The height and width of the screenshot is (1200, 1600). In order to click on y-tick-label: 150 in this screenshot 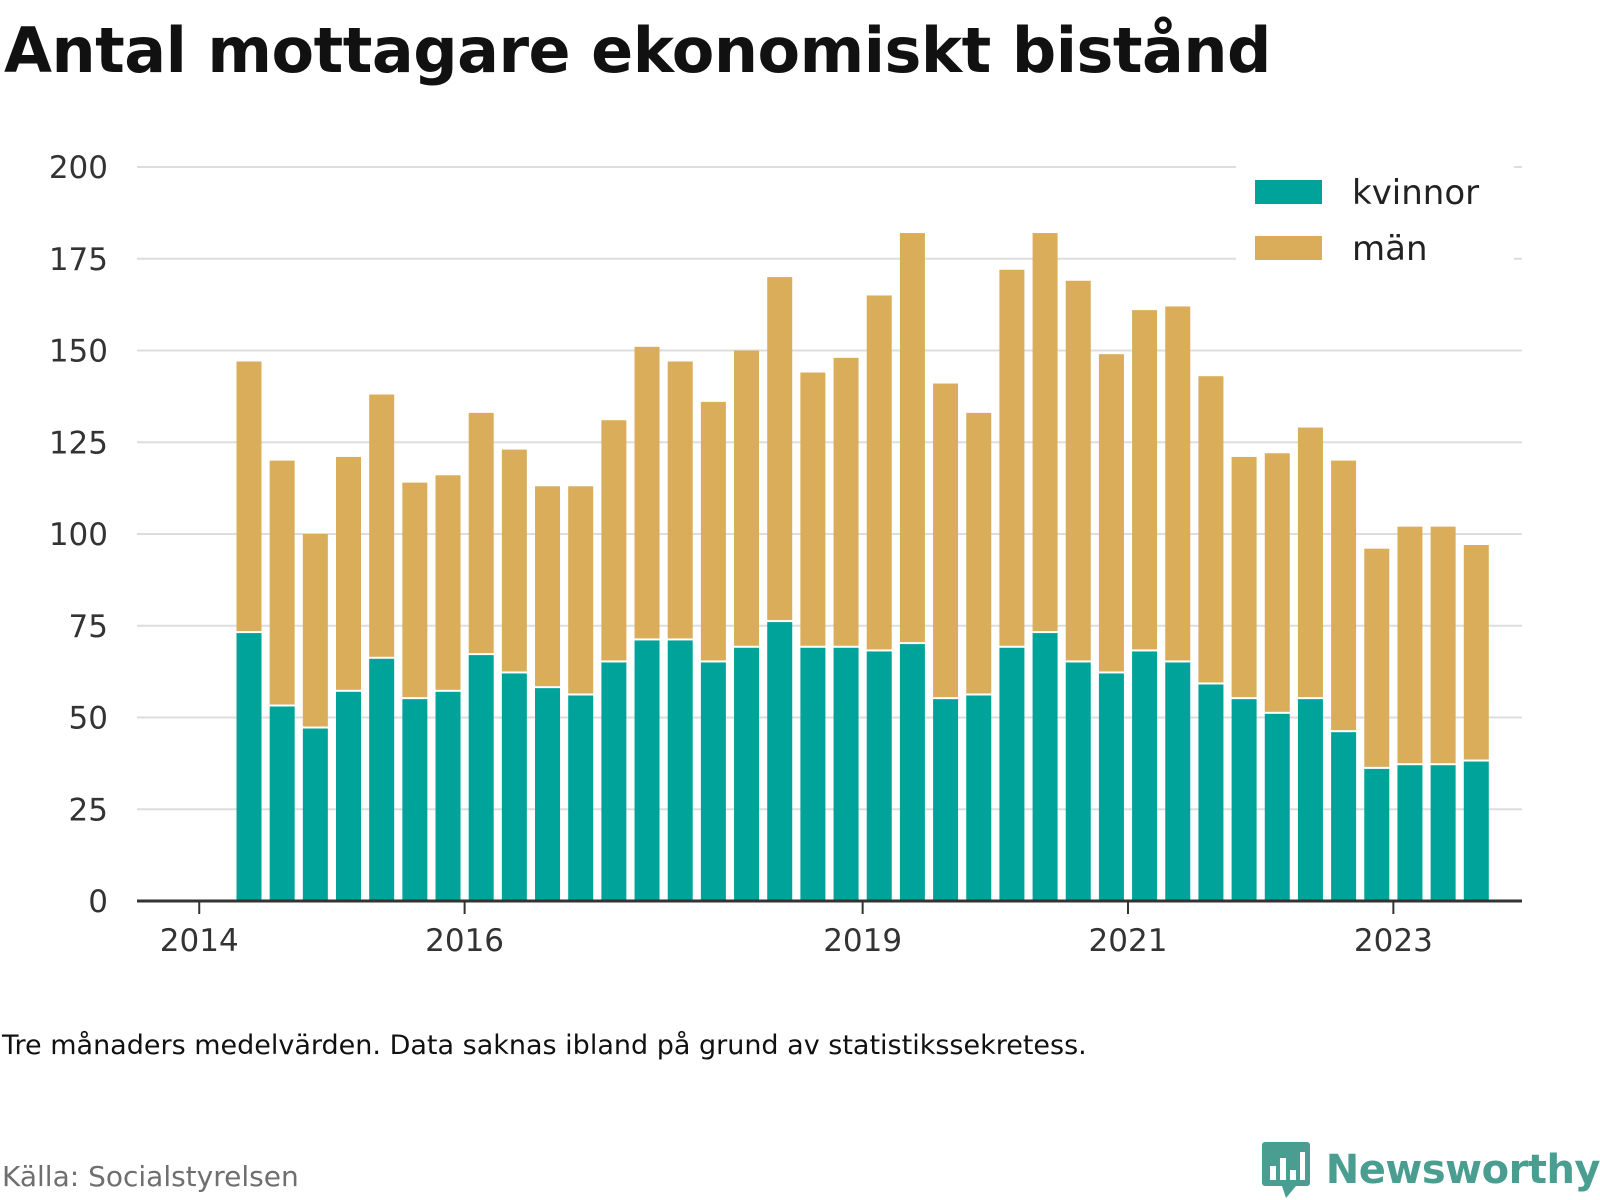, I will do `click(78, 352)`.